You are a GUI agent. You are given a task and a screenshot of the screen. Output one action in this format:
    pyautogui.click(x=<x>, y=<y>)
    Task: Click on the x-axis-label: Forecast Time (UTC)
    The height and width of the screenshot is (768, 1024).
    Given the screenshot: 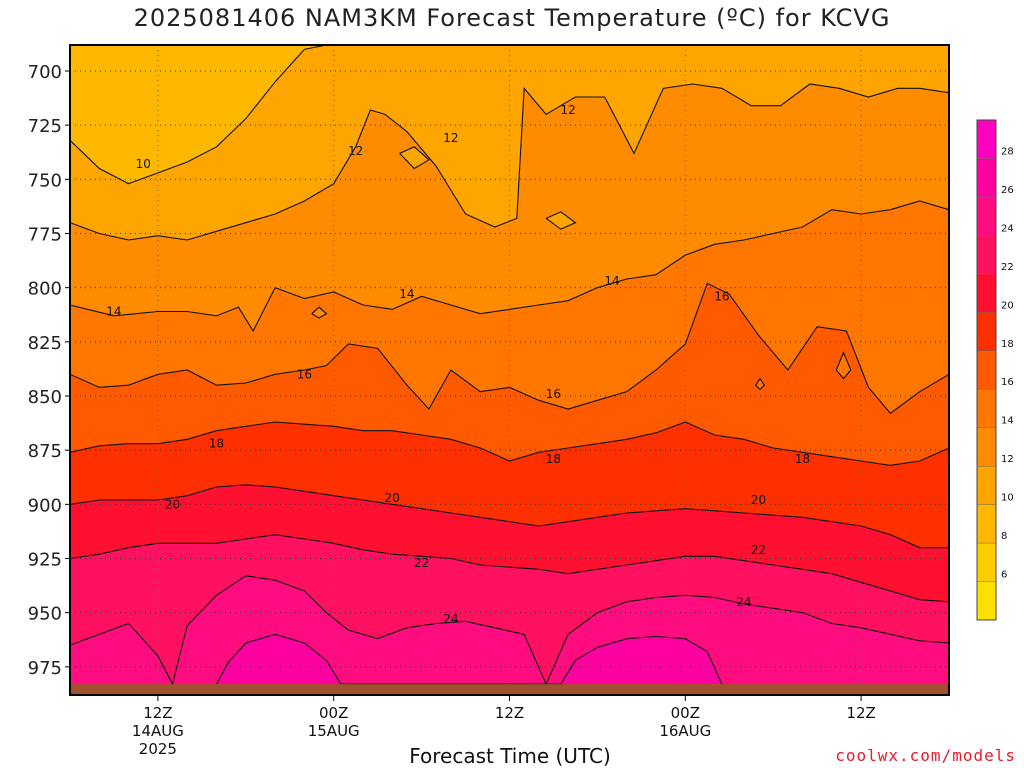 What is the action you would take?
    pyautogui.click(x=510, y=756)
    